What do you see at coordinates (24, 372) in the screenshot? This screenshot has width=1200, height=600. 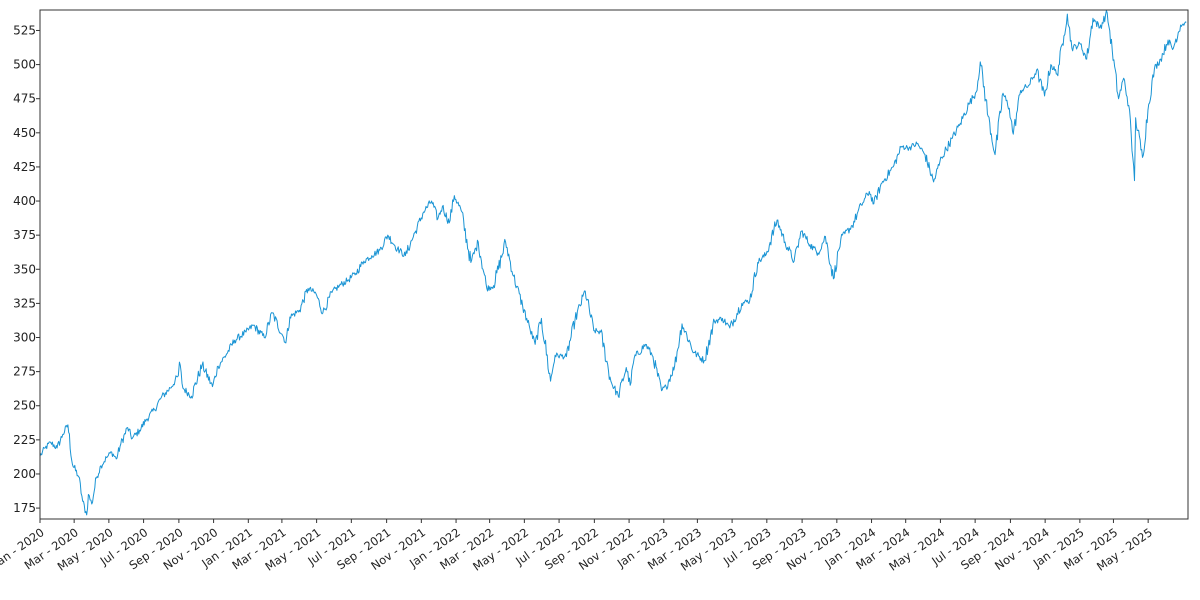 I see `y-tick-label: 275` at bounding box center [24, 372].